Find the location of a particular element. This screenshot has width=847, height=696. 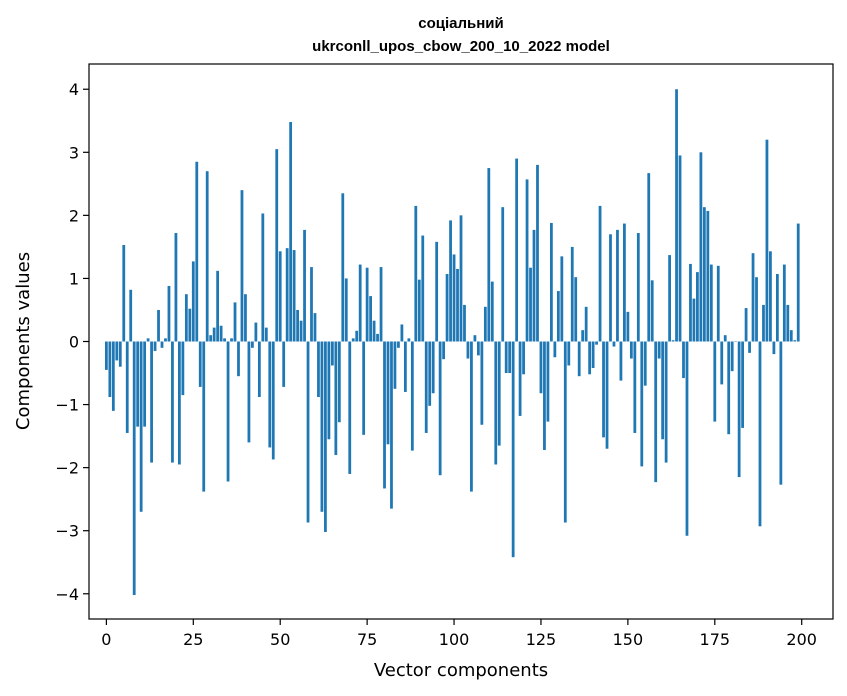

y-axis-label: Components values is located at coordinates (23, 341).